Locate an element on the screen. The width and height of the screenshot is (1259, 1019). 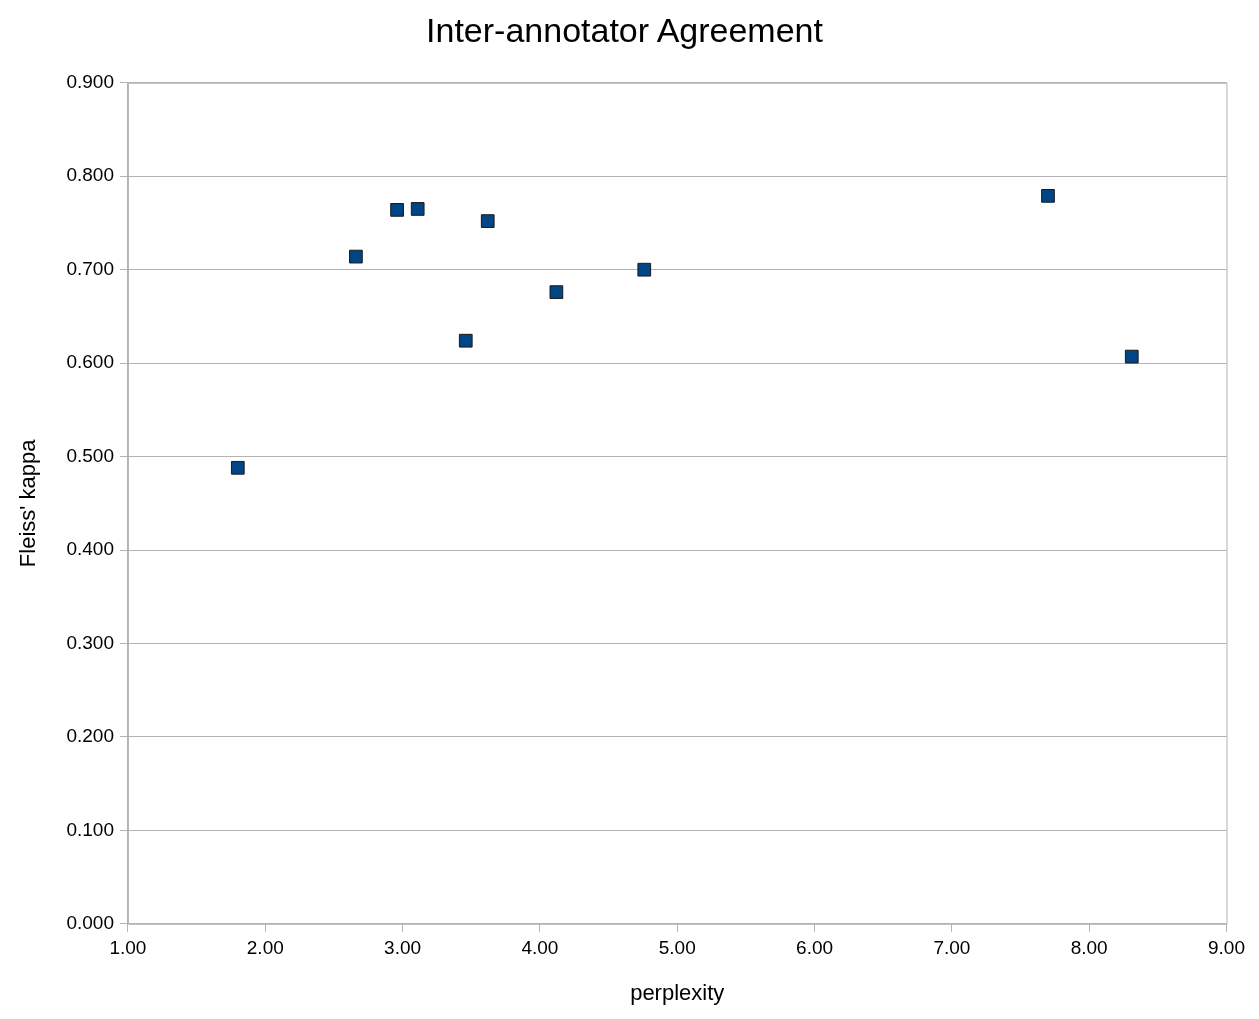
y-tick-label: 0.500 is located at coordinates (90, 455).